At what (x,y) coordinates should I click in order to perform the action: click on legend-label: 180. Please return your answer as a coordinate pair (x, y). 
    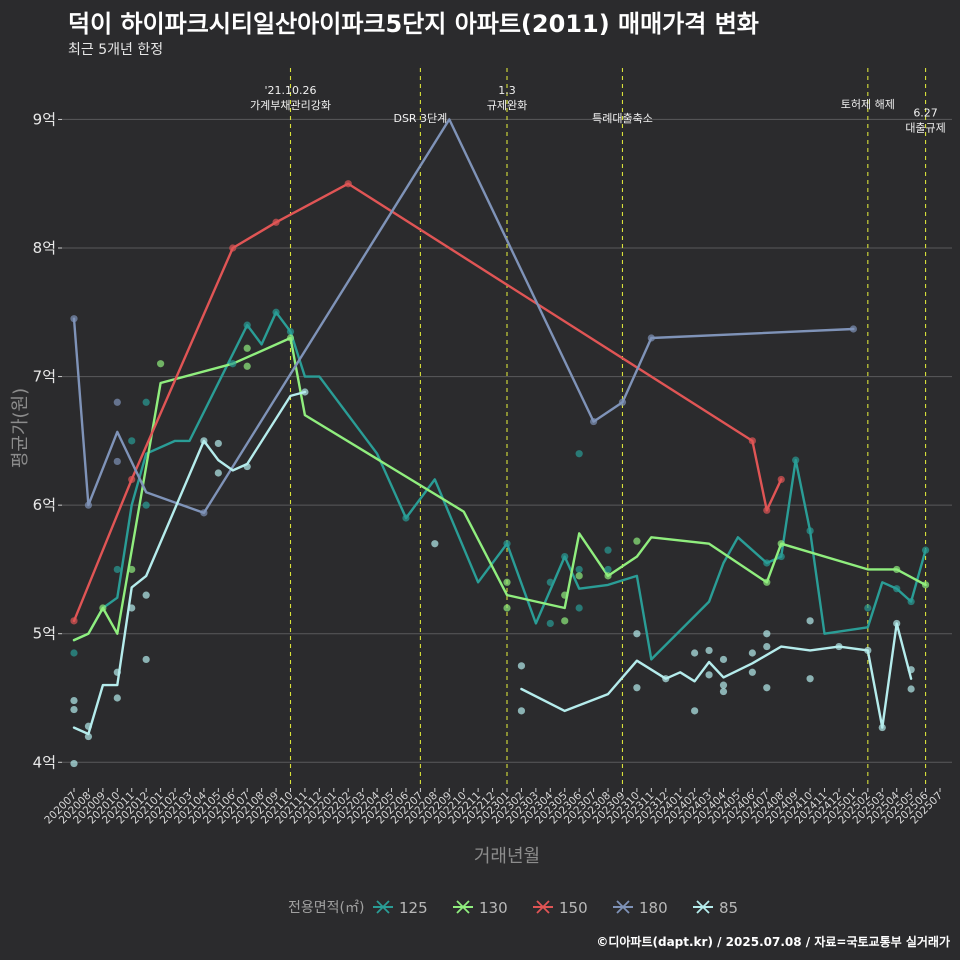
    Looking at the image, I should click on (653, 908).